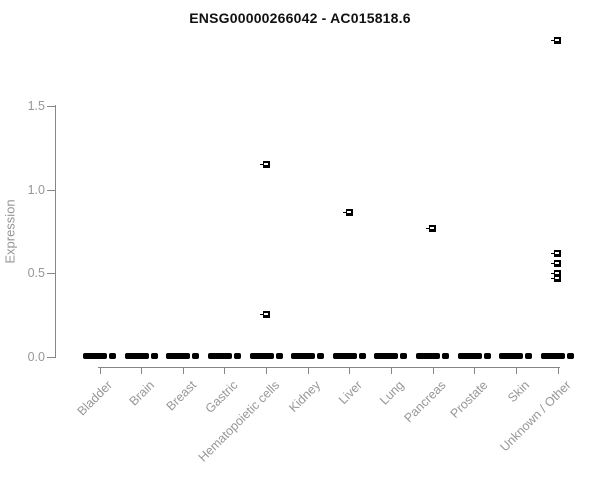 The width and height of the screenshot is (600, 500). What do you see at coordinates (95, 398) in the screenshot?
I see `x-tick-label: Bladder` at bounding box center [95, 398].